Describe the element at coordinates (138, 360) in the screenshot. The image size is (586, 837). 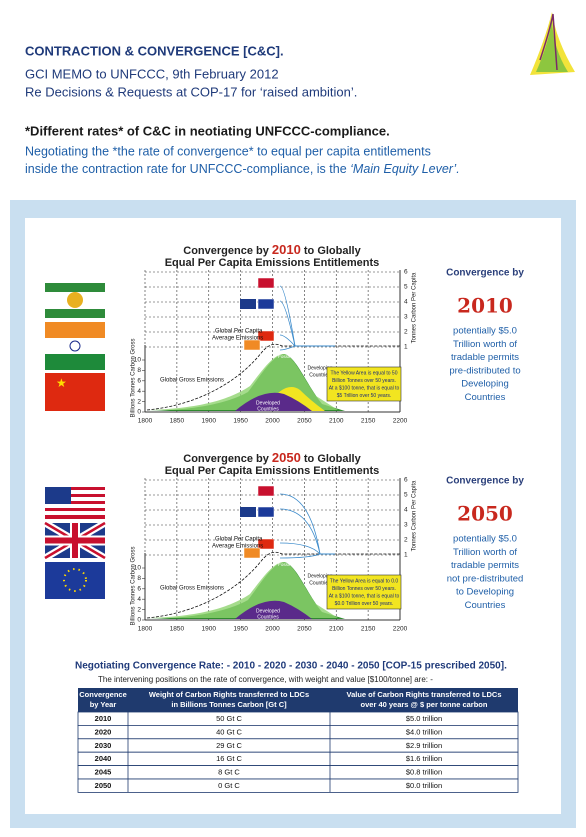
I see `y-tick-label: 10` at that location.